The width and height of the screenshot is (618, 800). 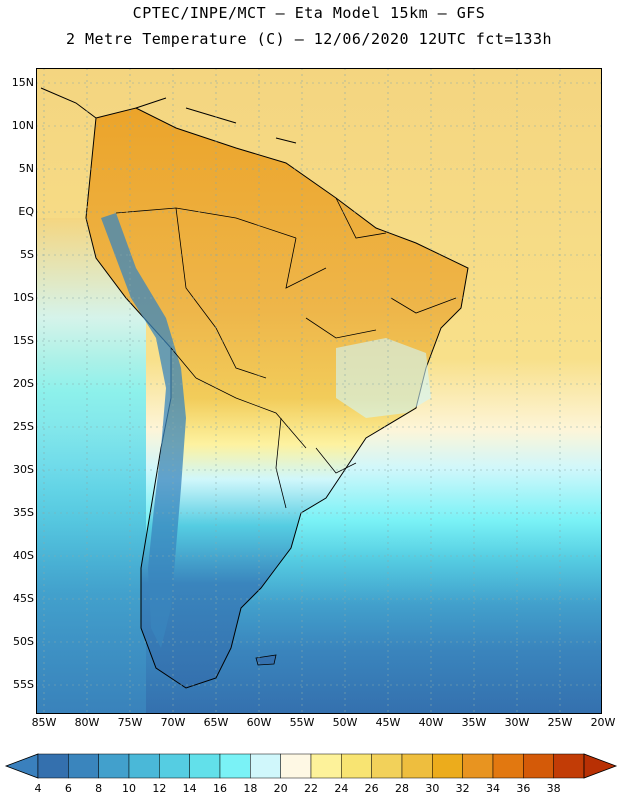 I want to click on andes-cold-band, so click(x=143, y=430).